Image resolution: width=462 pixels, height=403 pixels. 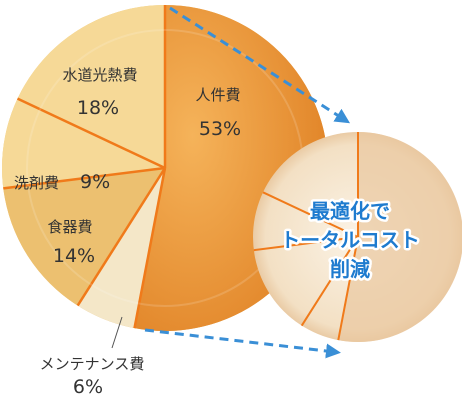 I want to click on label-utilities: 水道光熱費, so click(x=99, y=75).